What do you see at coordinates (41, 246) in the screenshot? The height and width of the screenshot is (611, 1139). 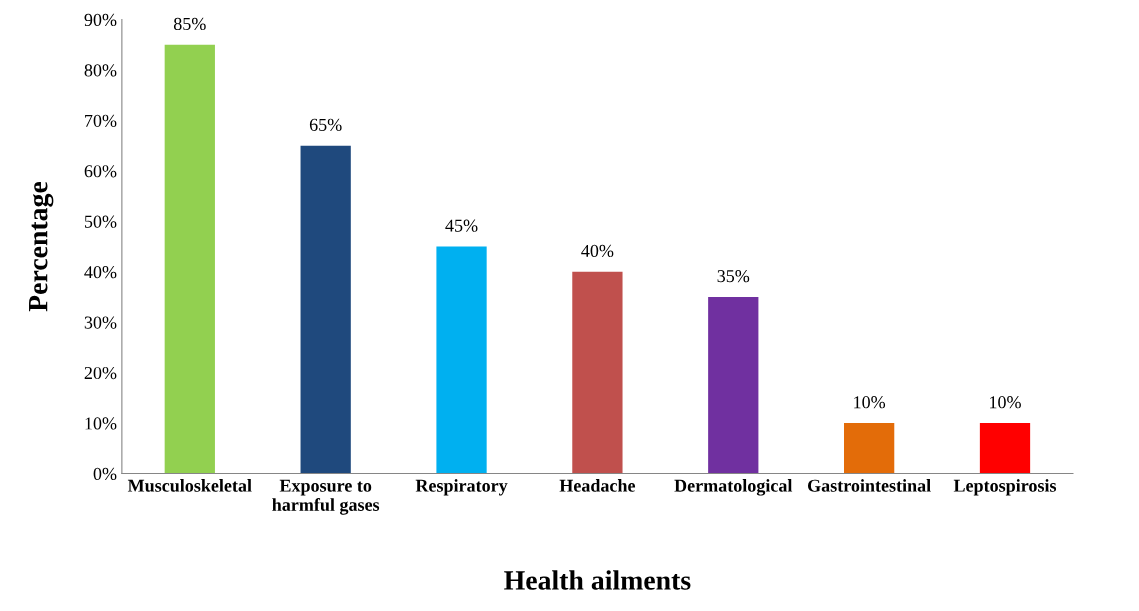 I see `y-axis-title: Percentage` at bounding box center [41, 246].